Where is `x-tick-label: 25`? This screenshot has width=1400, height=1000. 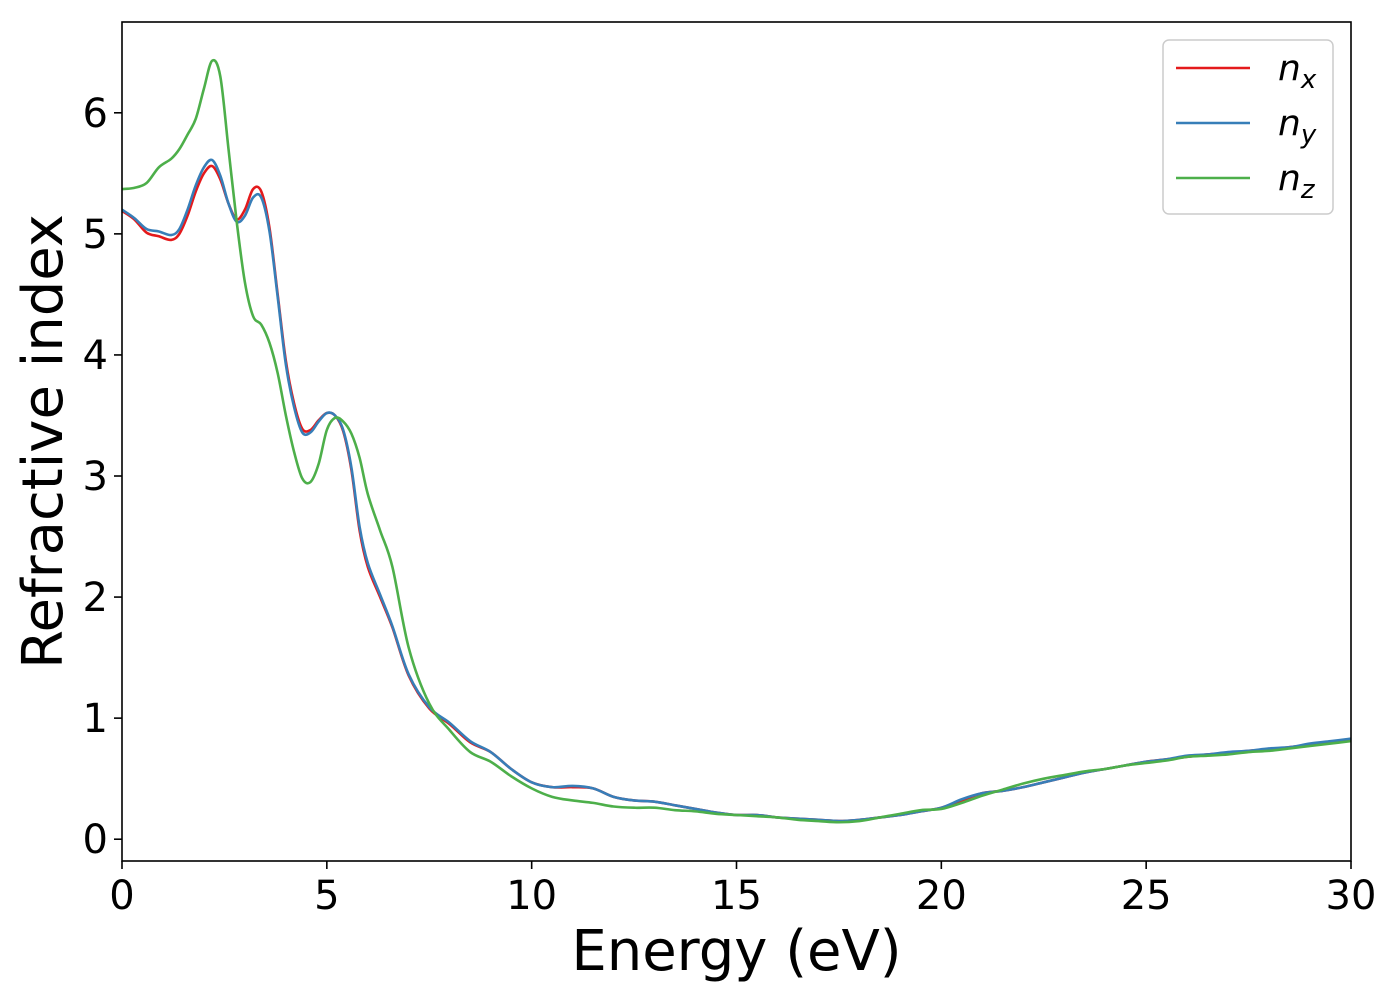
x-tick-label: 25 is located at coordinates (1146, 896).